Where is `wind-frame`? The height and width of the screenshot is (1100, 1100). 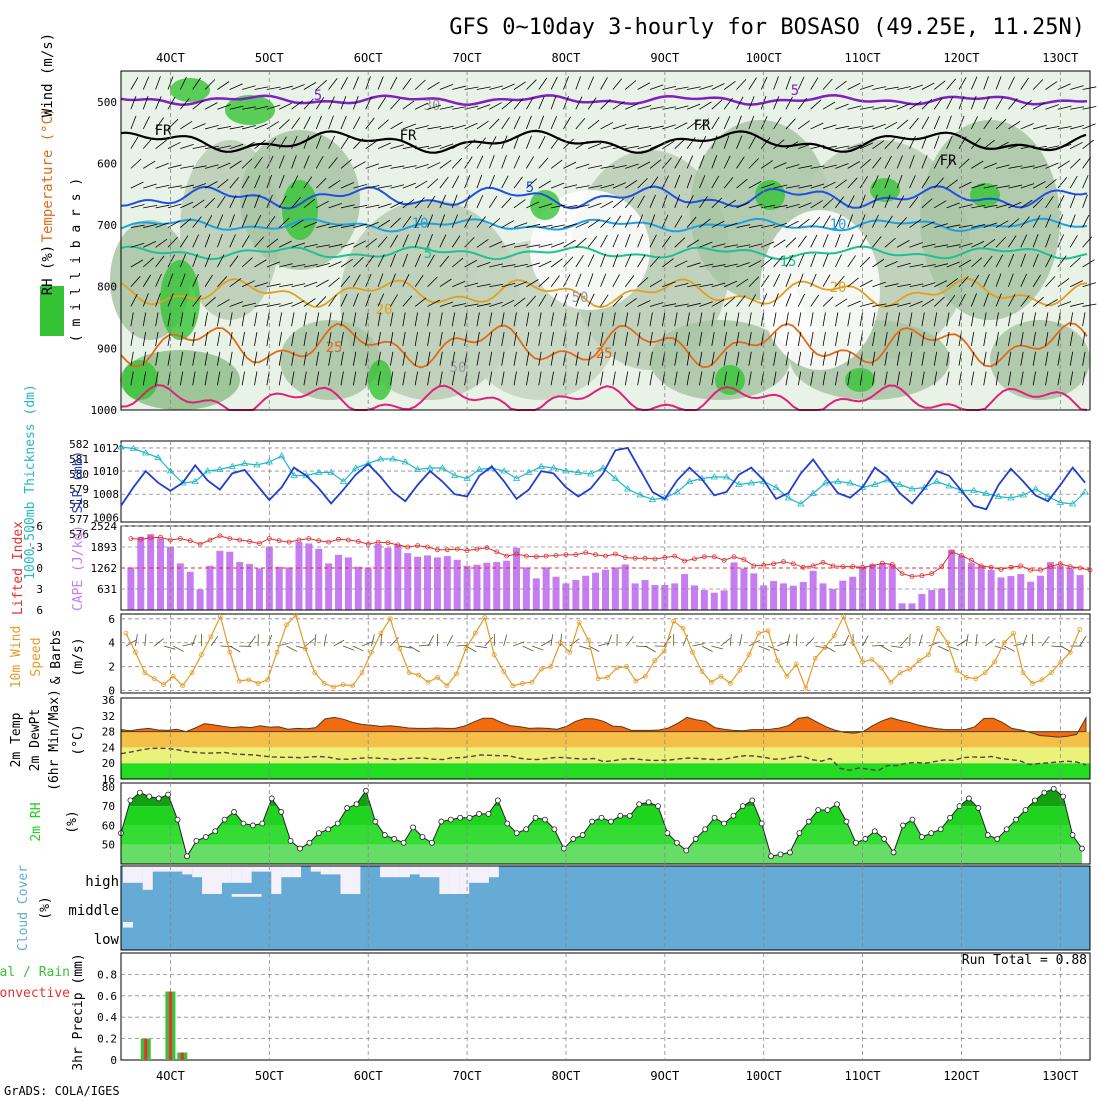 wind-frame is located at coordinates (605, 653).